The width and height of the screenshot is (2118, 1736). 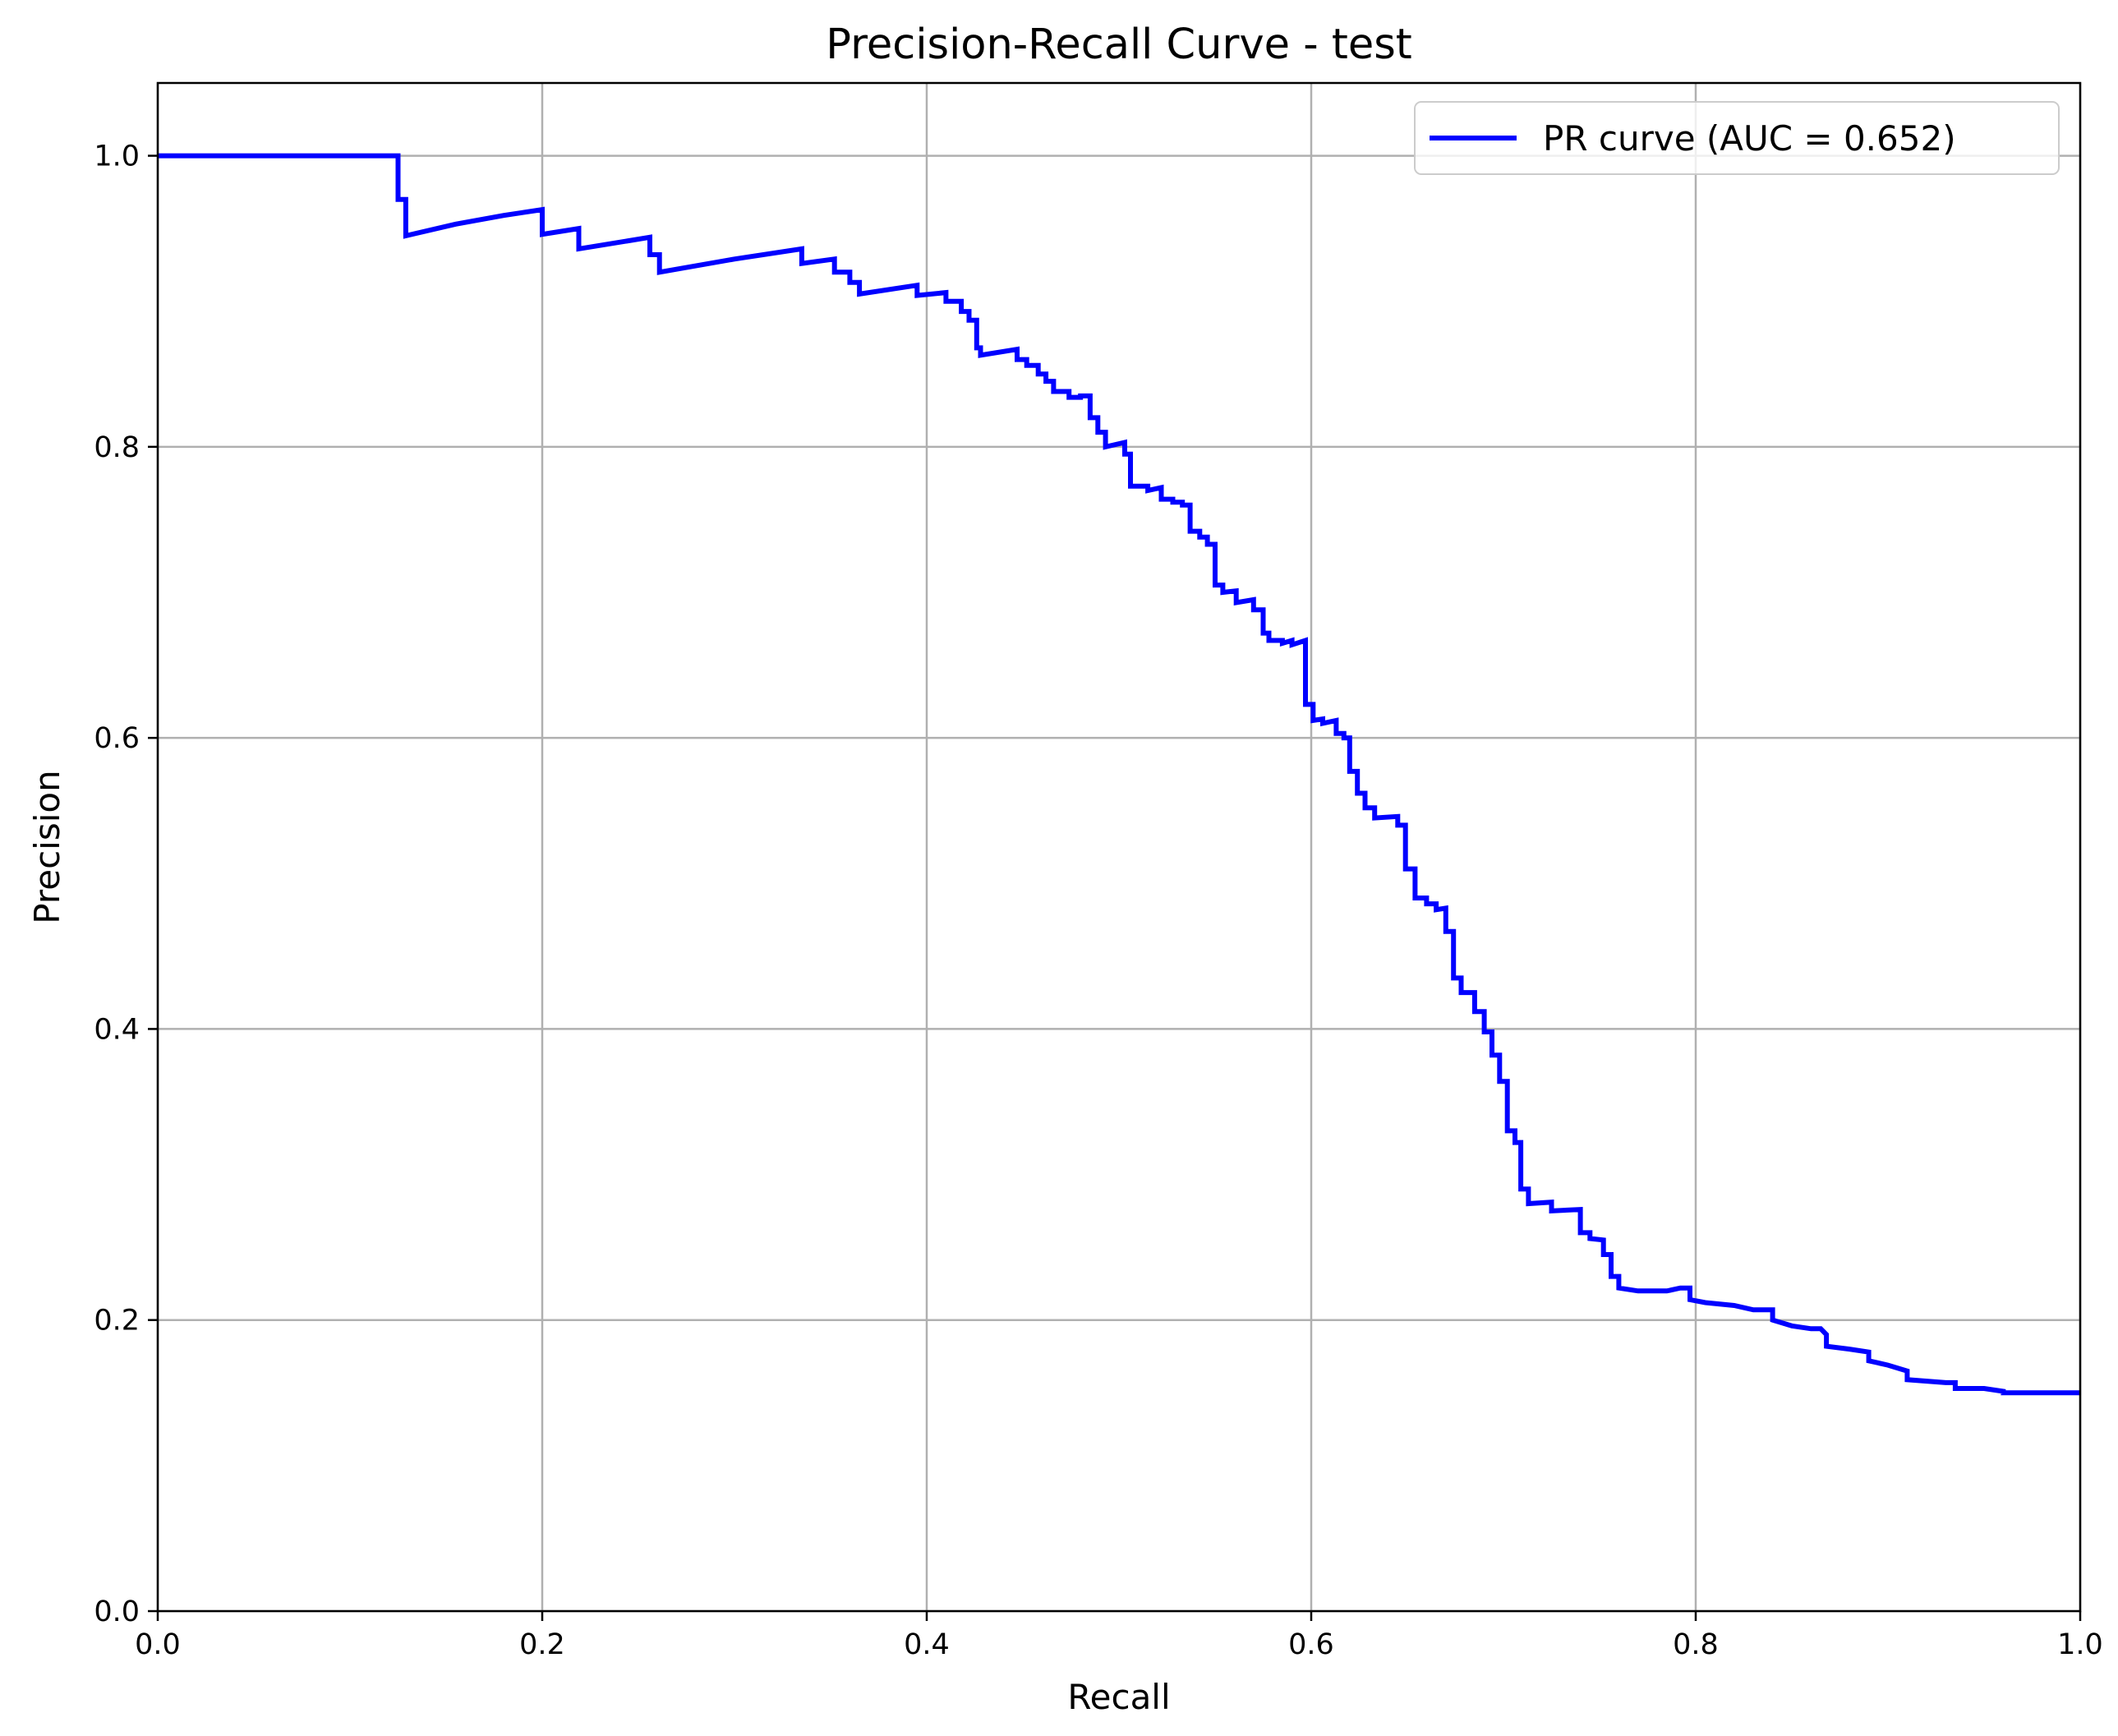 I want to click on chart-title: Precision-Recall Curve - test, so click(x=1119, y=45).